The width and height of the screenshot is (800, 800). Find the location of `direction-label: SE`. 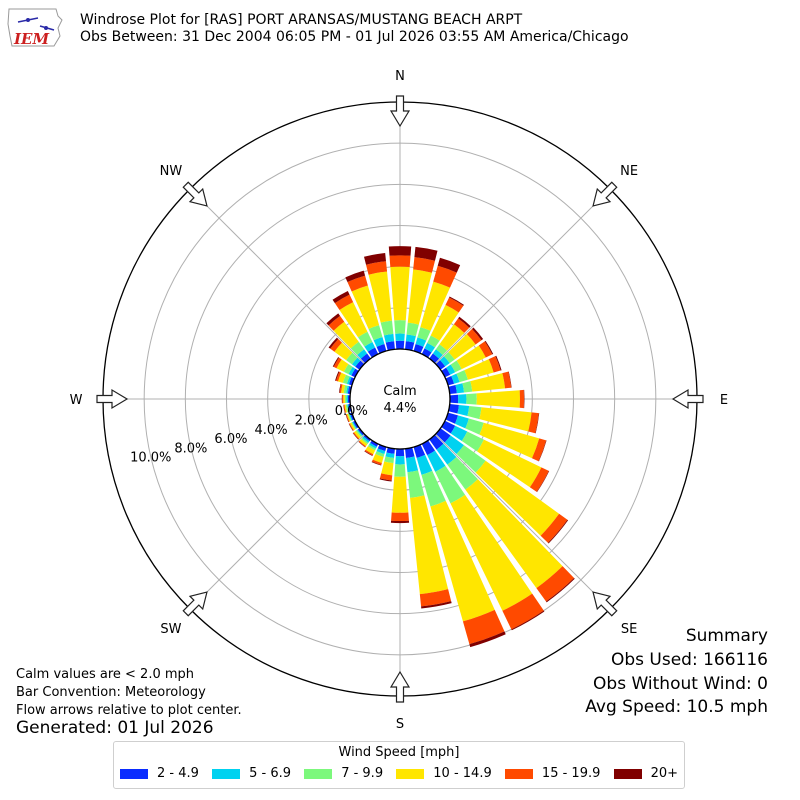

direction-label: SE is located at coordinates (629, 629).